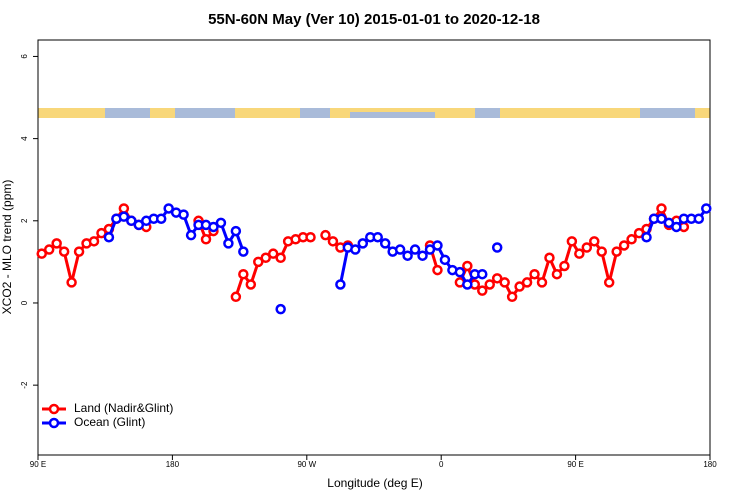 This screenshot has height=500, width=750. What do you see at coordinates (24, 56) in the screenshot?
I see `y-tick-label: 6` at bounding box center [24, 56].